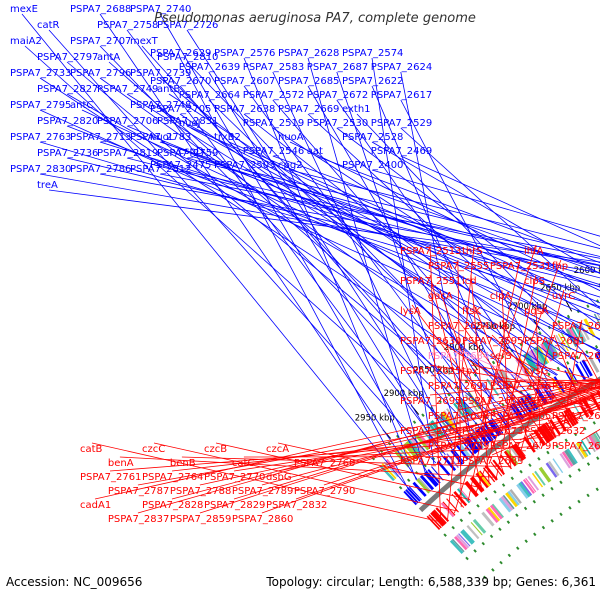 The image size is (600, 600). What do you see at coordinates (67, 89) in the screenshot?
I see `forward-gene-label: PSPA7_2827` at bounding box center [67, 89].